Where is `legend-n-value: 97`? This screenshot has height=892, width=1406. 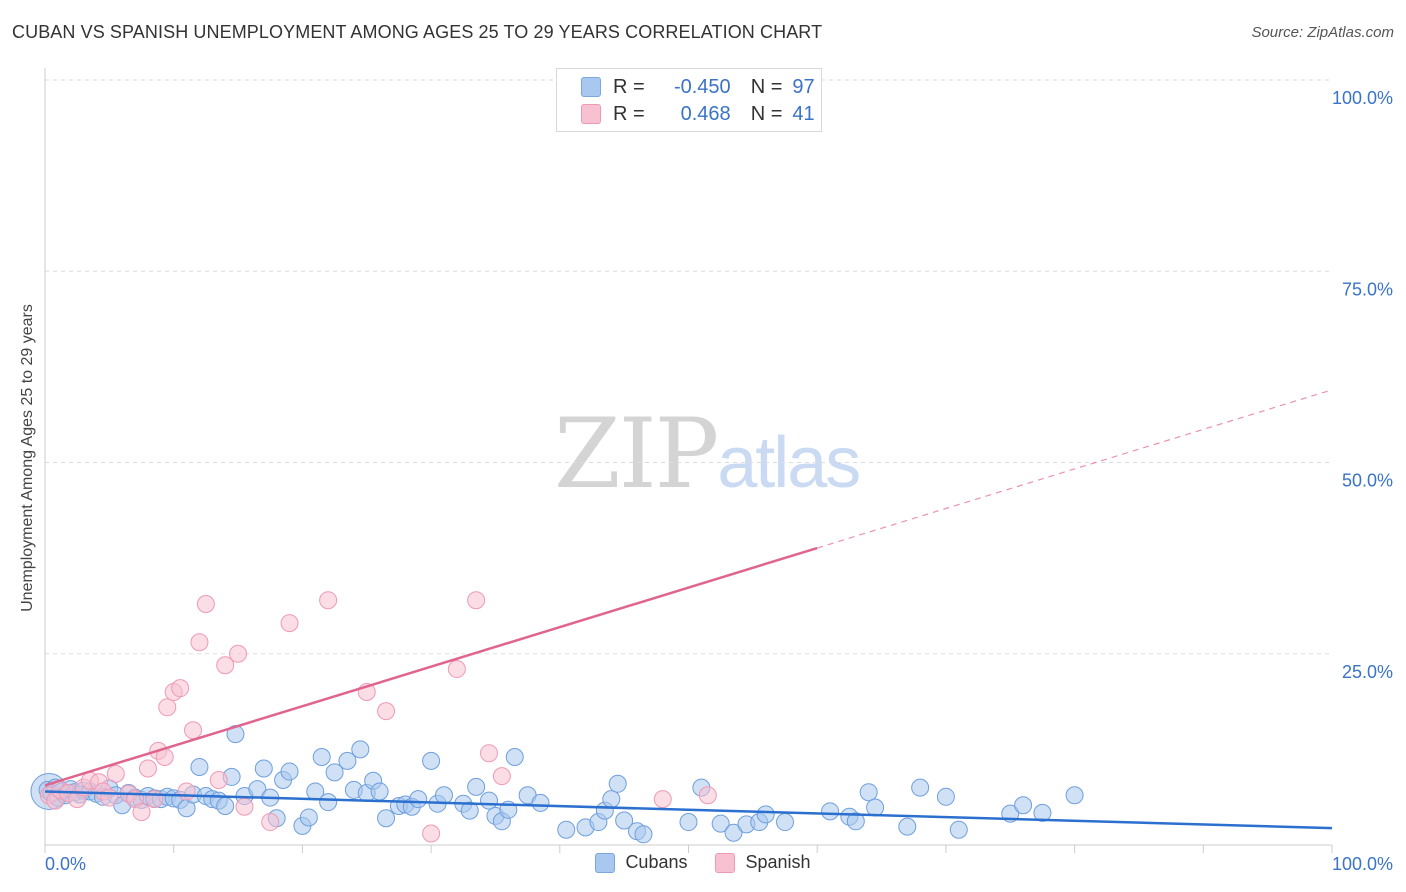
legend-n-value: 97 is located at coordinates (803, 86).